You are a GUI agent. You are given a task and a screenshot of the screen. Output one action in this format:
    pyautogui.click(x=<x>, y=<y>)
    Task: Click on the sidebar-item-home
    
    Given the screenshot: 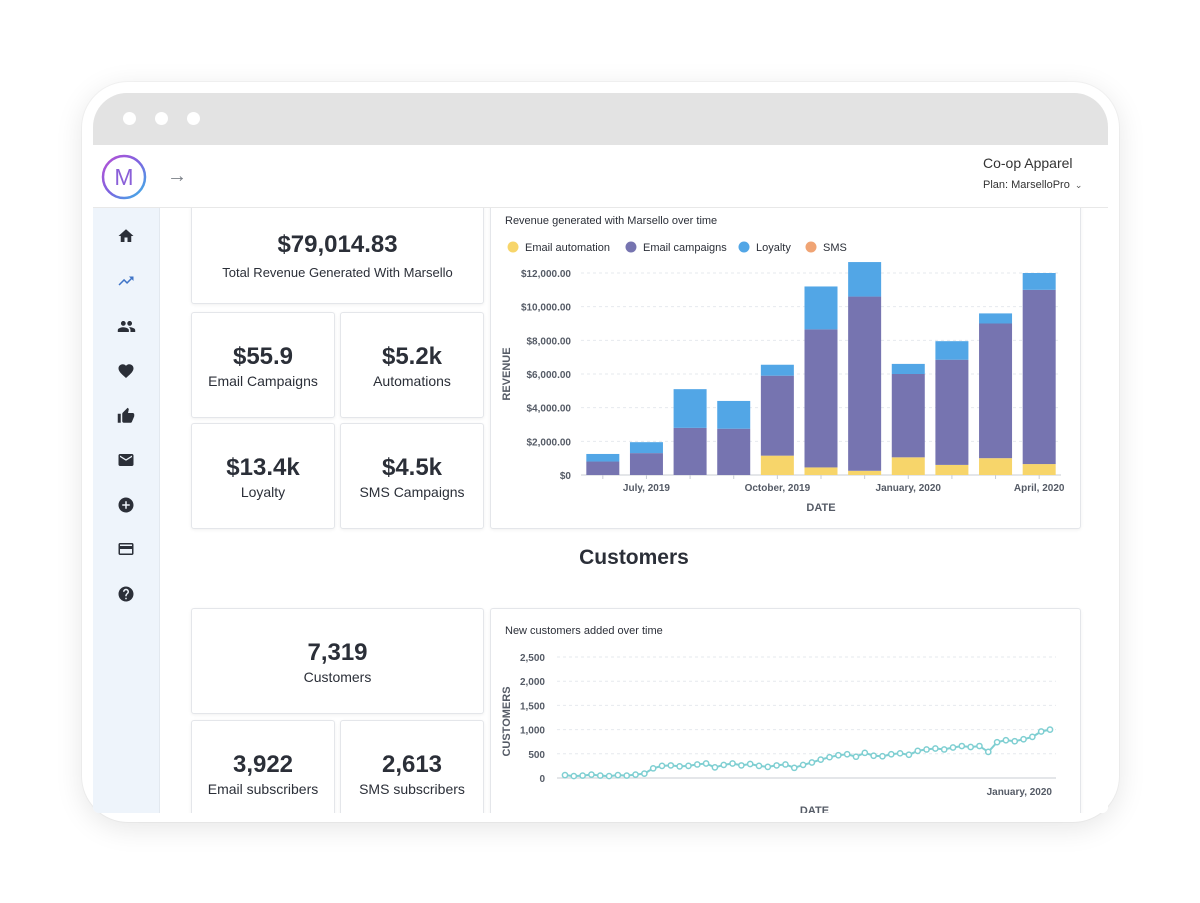 What is the action you would take?
    pyautogui.click(x=126, y=236)
    